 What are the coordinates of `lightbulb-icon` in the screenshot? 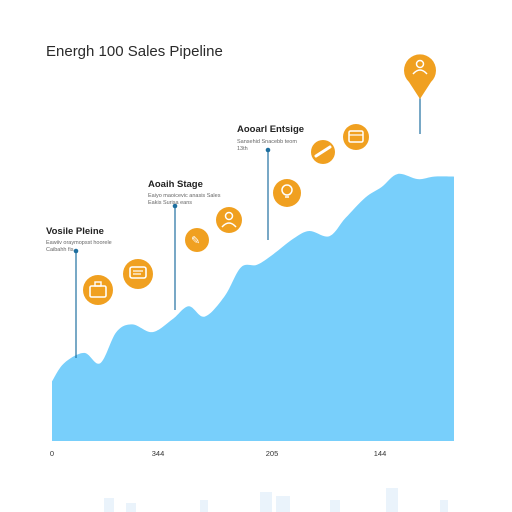 It's located at (287, 193).